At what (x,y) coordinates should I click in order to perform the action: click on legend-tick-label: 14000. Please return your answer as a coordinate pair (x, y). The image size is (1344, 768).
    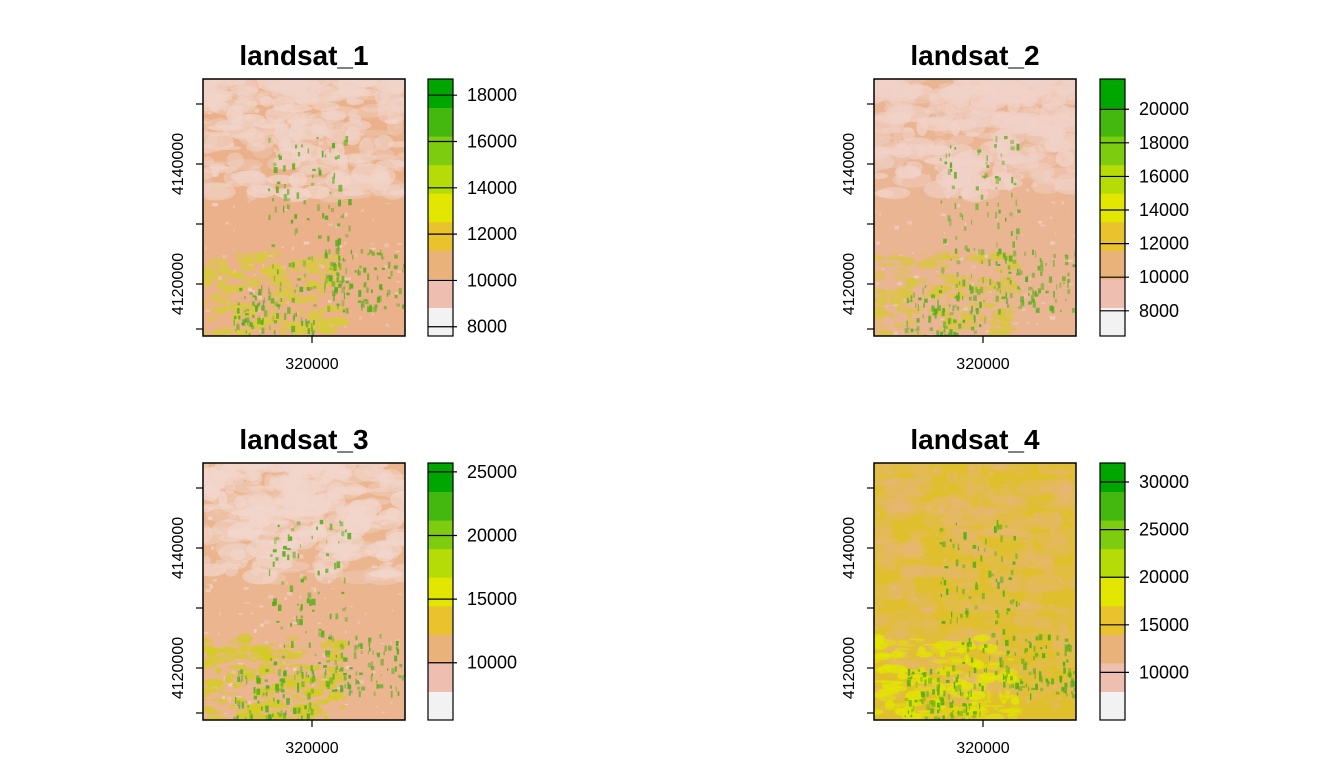
    Looking at the image, I should click on (492, 188).